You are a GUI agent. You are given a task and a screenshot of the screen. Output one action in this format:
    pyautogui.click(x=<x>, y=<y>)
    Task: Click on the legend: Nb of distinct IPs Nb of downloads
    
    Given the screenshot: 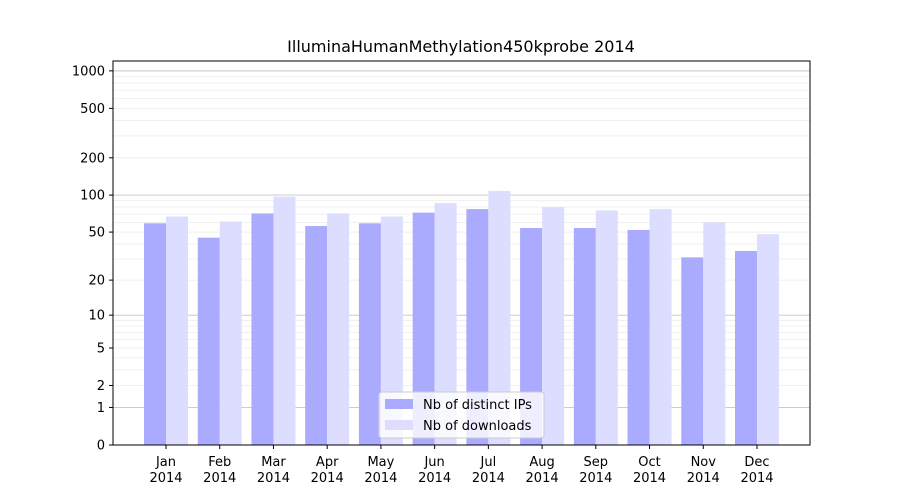 What is the action you would take?
    pyautogui.click(x=461, y=415)
    